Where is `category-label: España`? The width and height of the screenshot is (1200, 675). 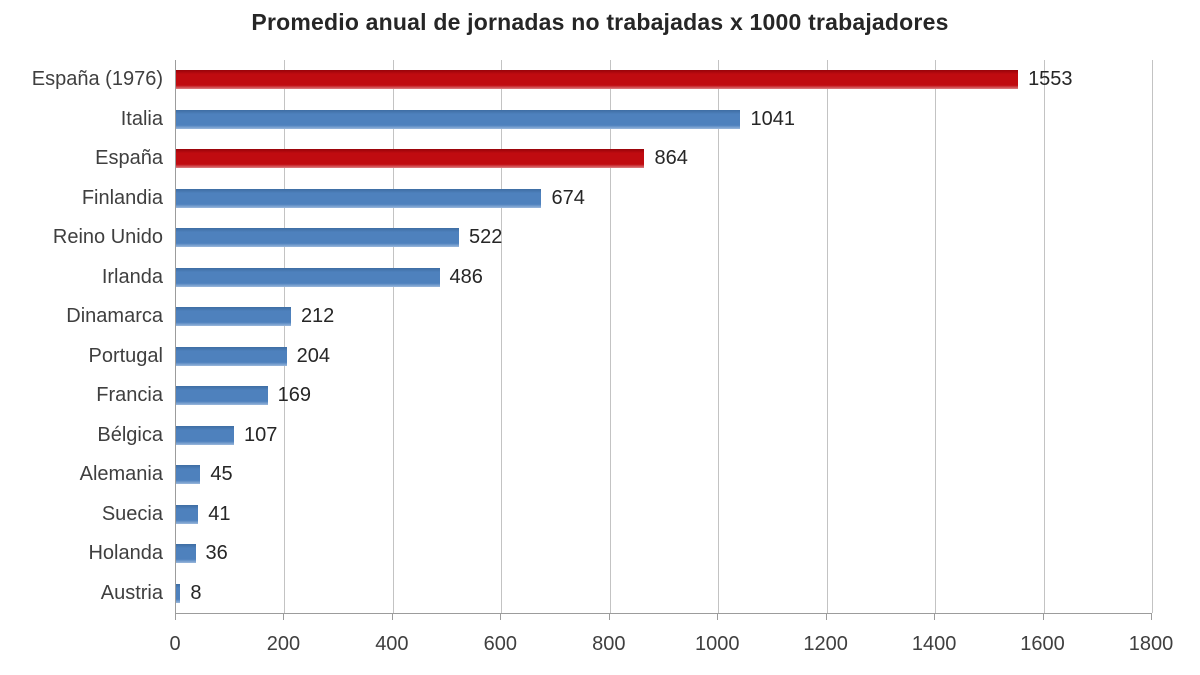 category-label: España is located at coordinates (129, 158).